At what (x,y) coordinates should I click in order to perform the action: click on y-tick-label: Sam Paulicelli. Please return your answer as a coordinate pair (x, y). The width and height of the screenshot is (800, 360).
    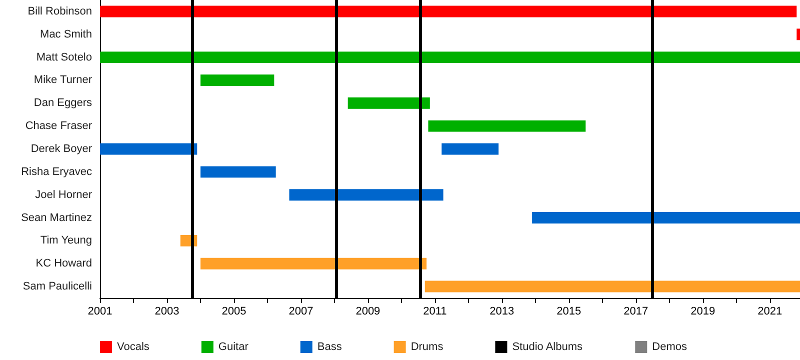
    Looking at the image, I should click on (57, 286).